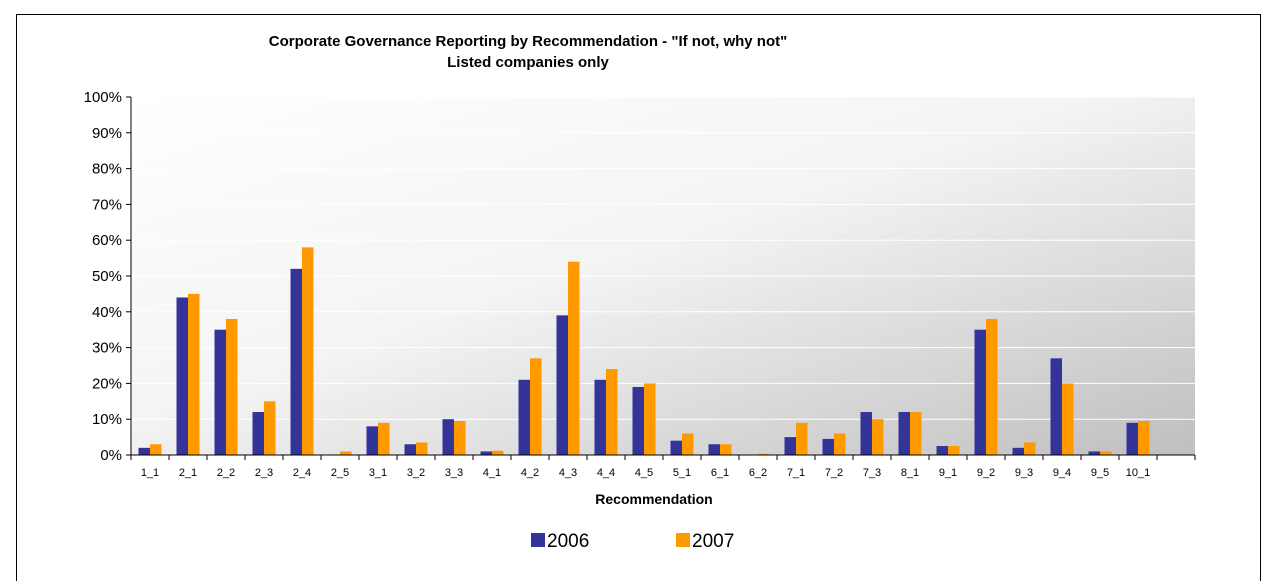 The width and height of the screenshot is (1271, 582). What do you see at coordinates (568, 541) in the screenshot?
I see `legend-label-2006: 2006` at bounding box center [568, 541].